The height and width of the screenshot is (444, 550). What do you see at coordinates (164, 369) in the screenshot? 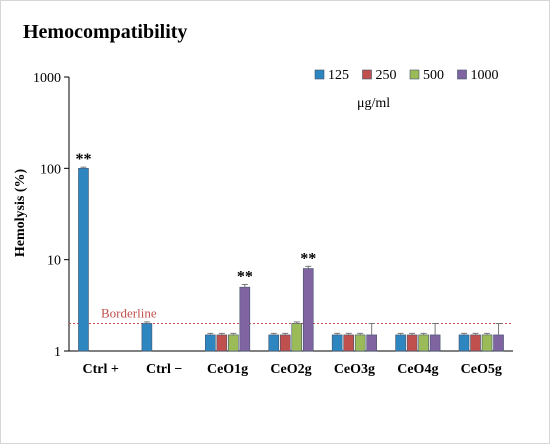
I see `x-tick-label: Ctrl −` at bounding box center [164, 369].